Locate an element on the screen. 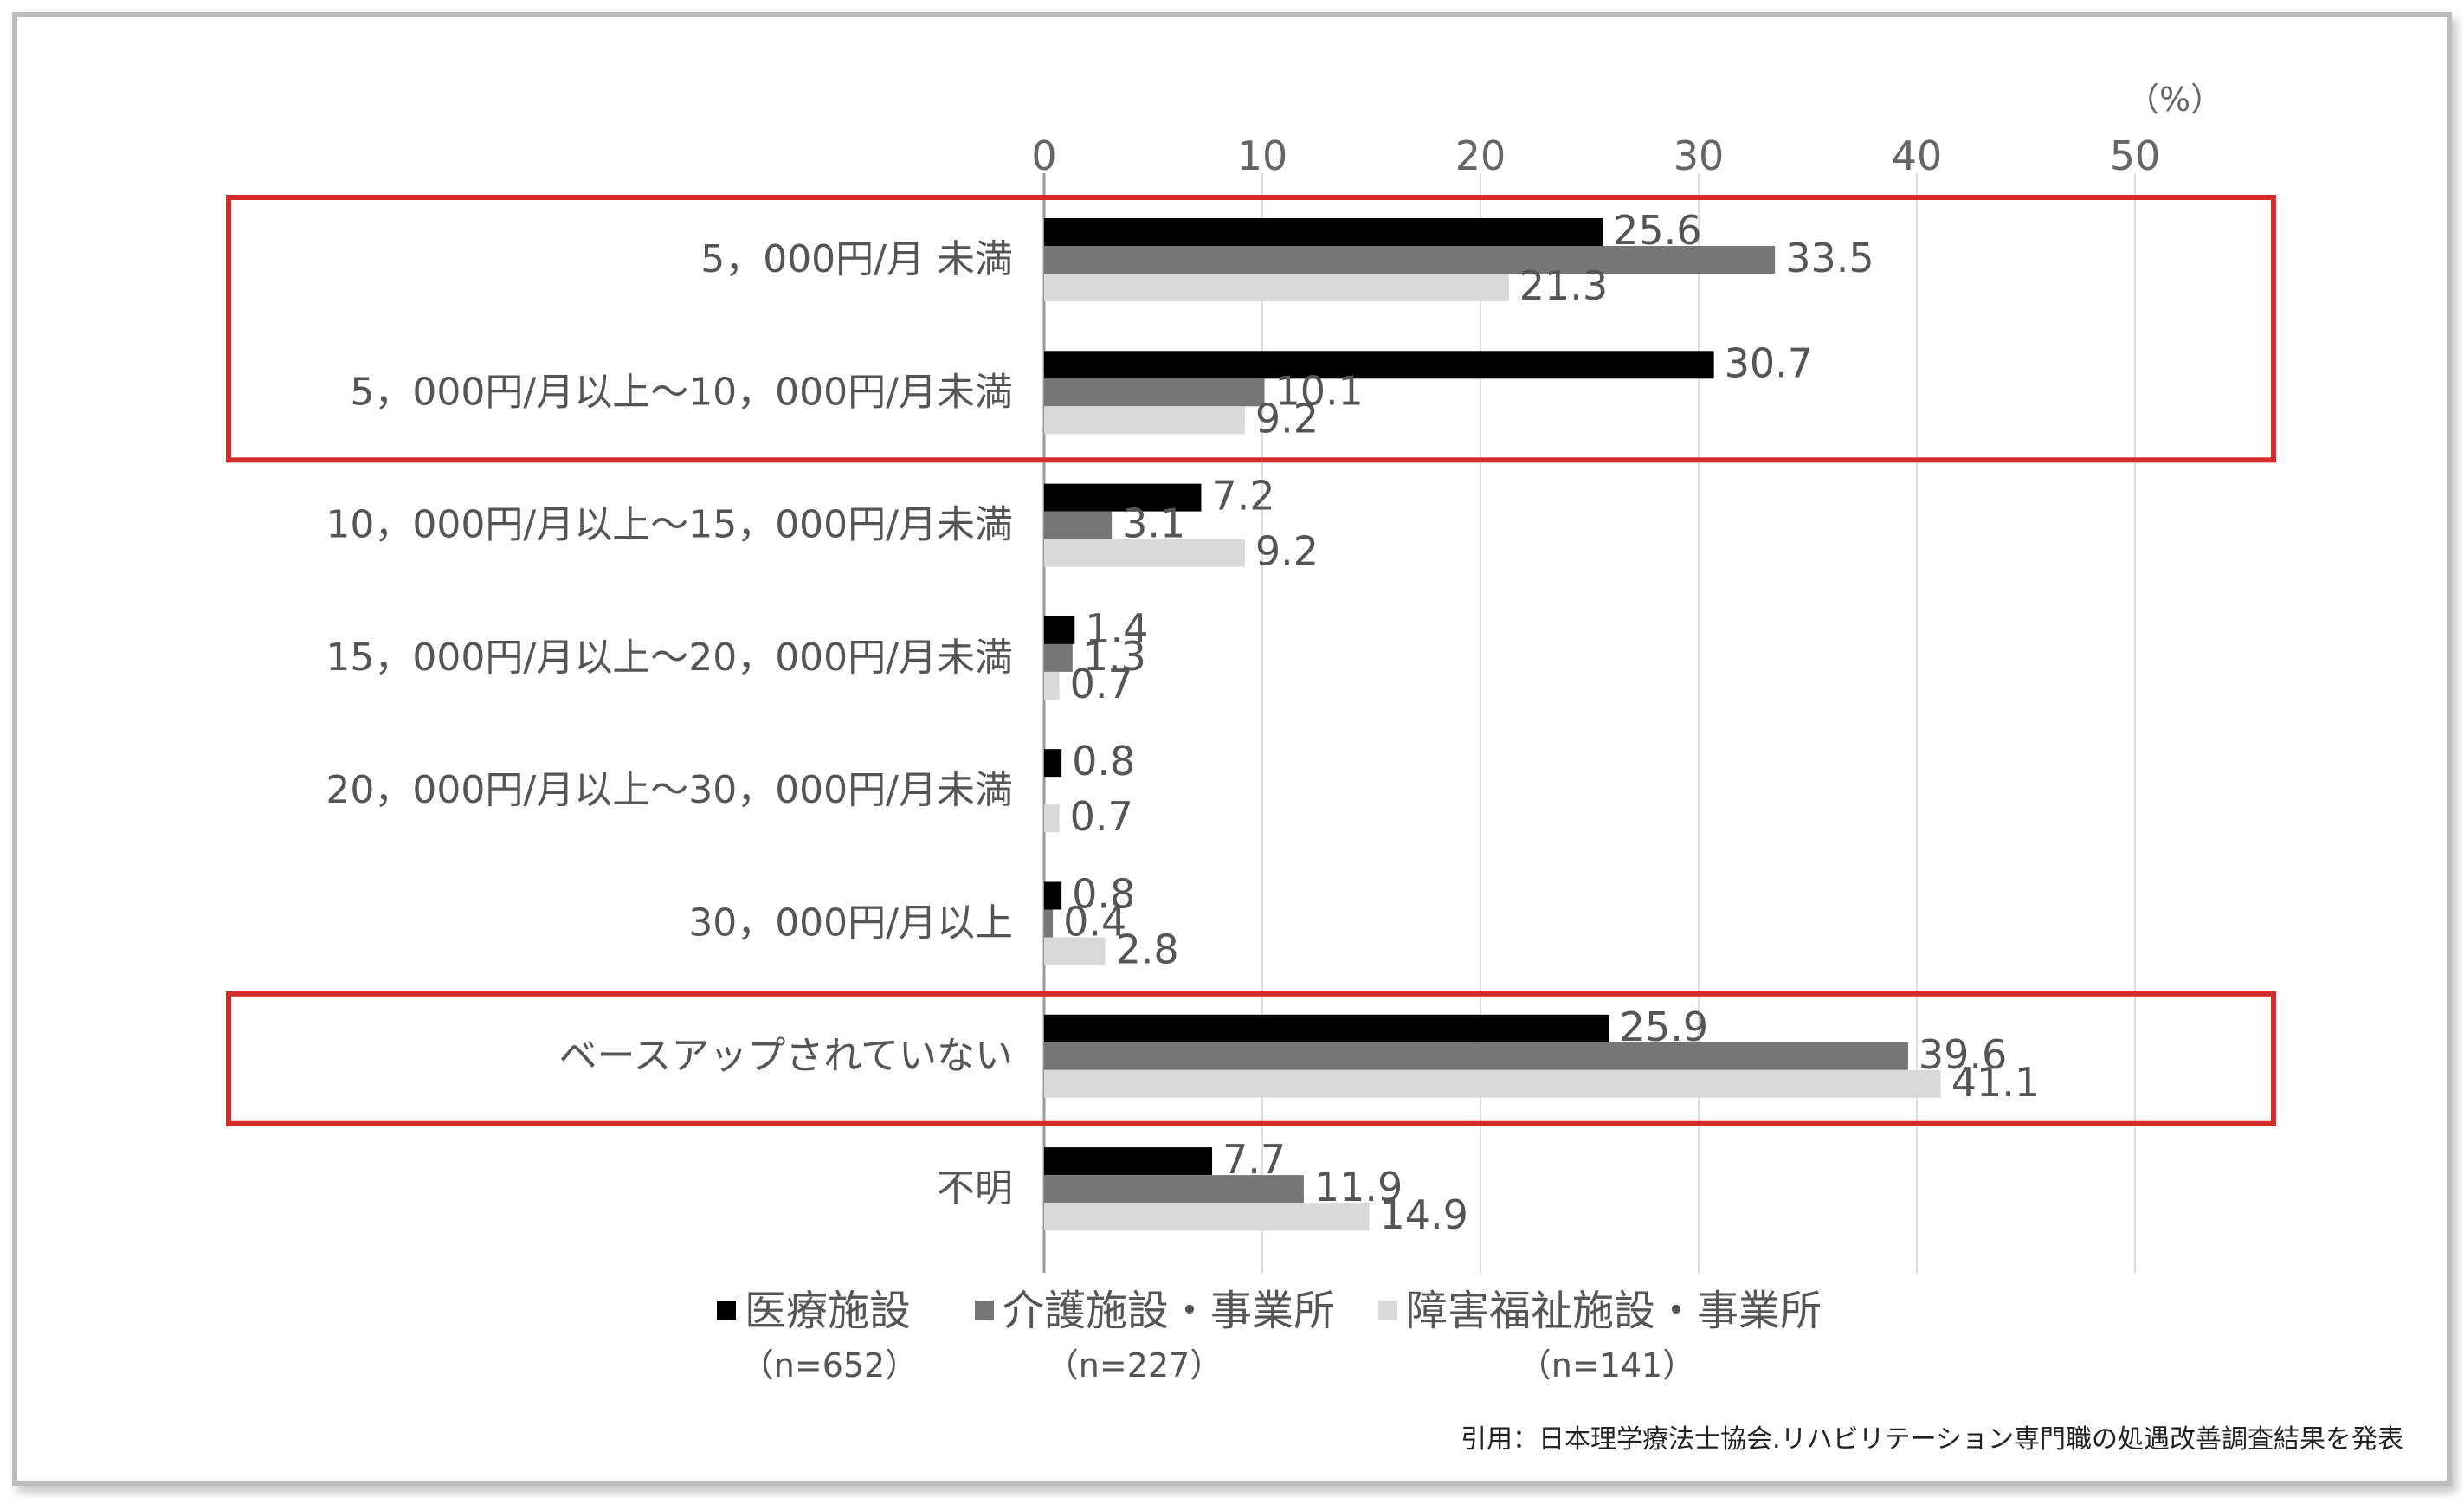 This screenshot has width=2464, height=1504. x-tick-label: 0 is located at coordinates (1043, 155).